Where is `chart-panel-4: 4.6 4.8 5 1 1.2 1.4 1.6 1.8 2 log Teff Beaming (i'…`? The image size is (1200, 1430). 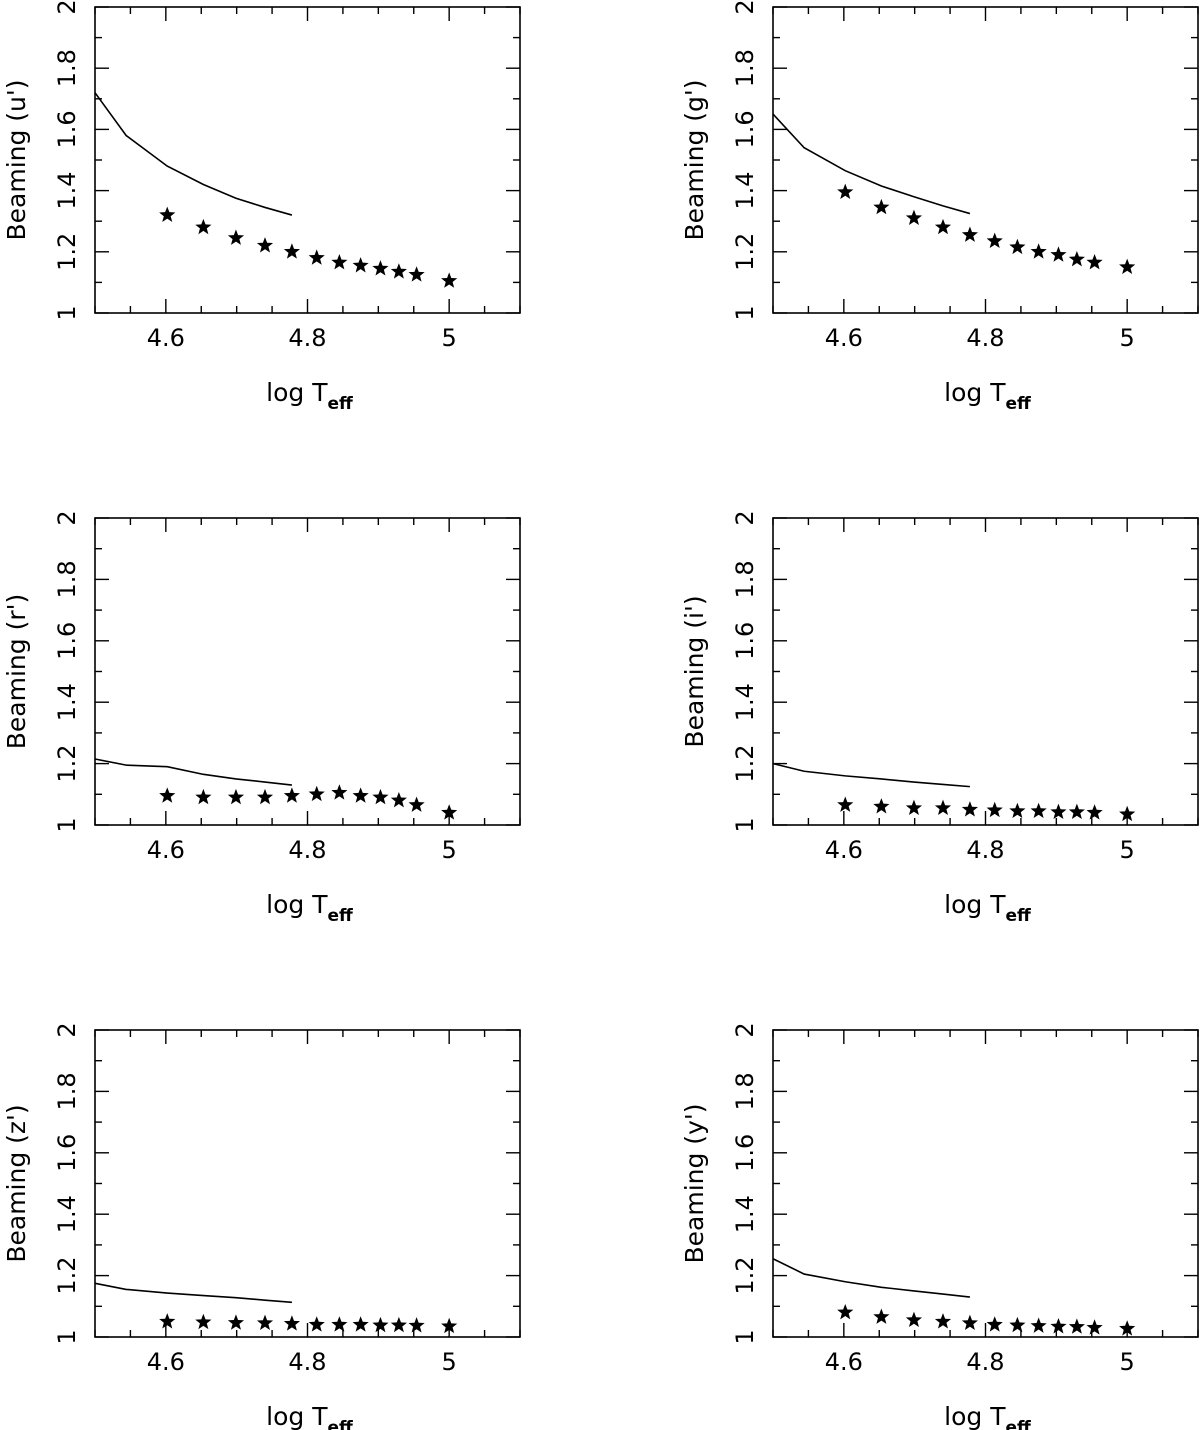
chart-panel-4: 4.6 4.8 5 1 1.2 1.4 1.6 1.8 2 log Teff Beaming (i'… is located at coordinates (939, 718).